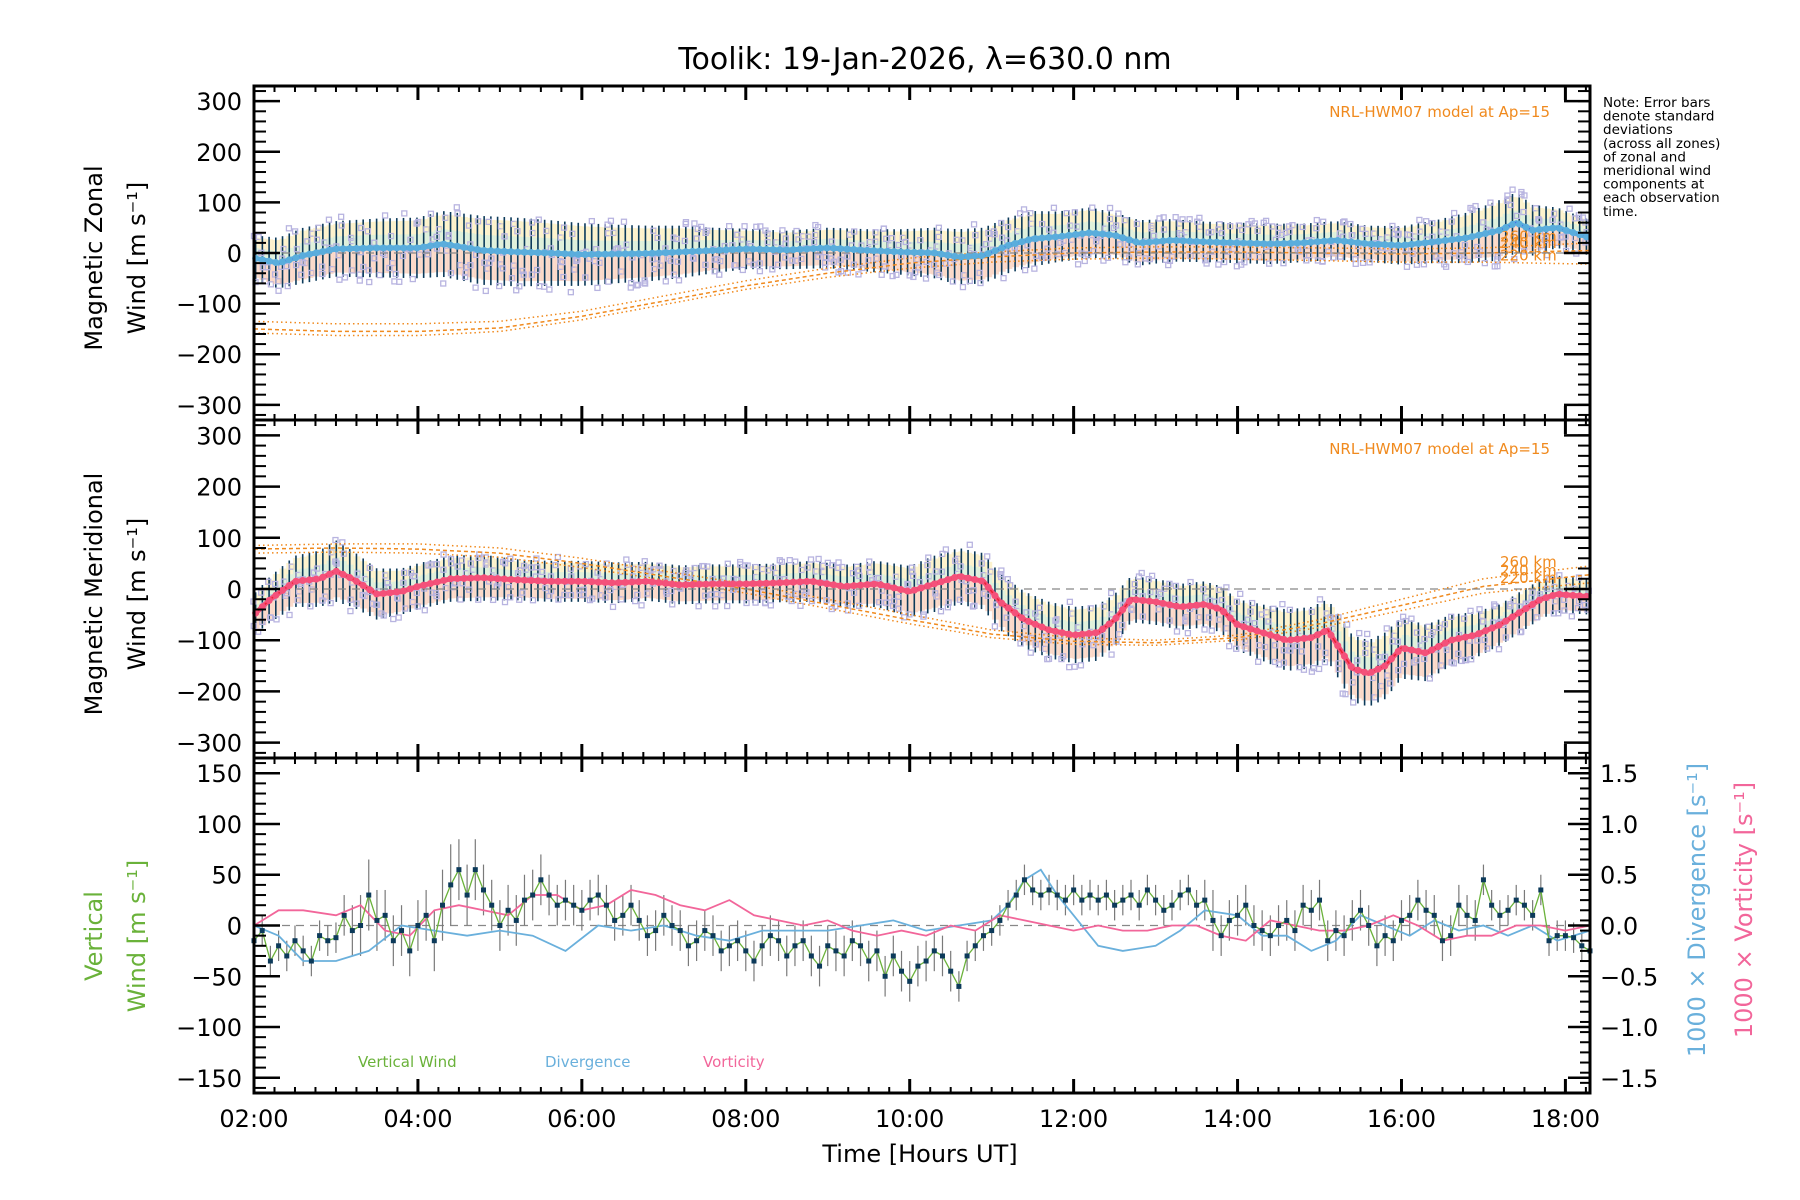 The height and width of the screenshot is (1200, 1800). I want to click on y-tick-label: −200, so click(209, 692).